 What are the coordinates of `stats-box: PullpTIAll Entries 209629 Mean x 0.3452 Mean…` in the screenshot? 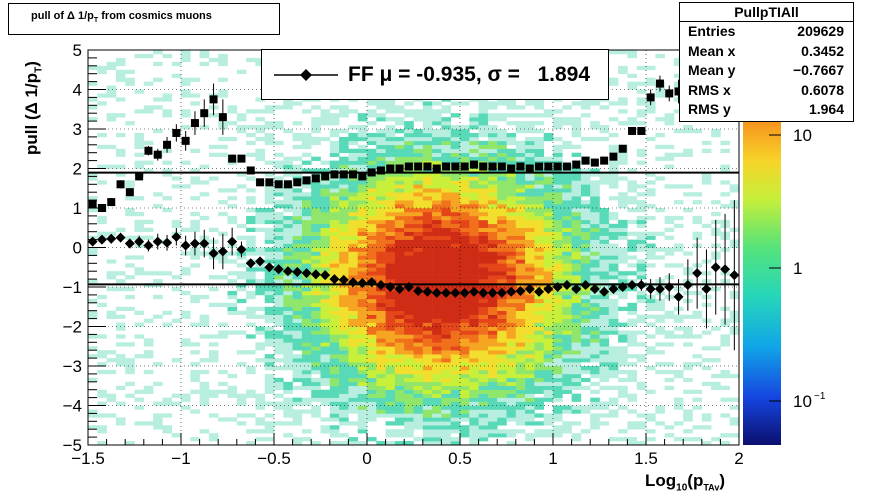 It's located at (766, 62).